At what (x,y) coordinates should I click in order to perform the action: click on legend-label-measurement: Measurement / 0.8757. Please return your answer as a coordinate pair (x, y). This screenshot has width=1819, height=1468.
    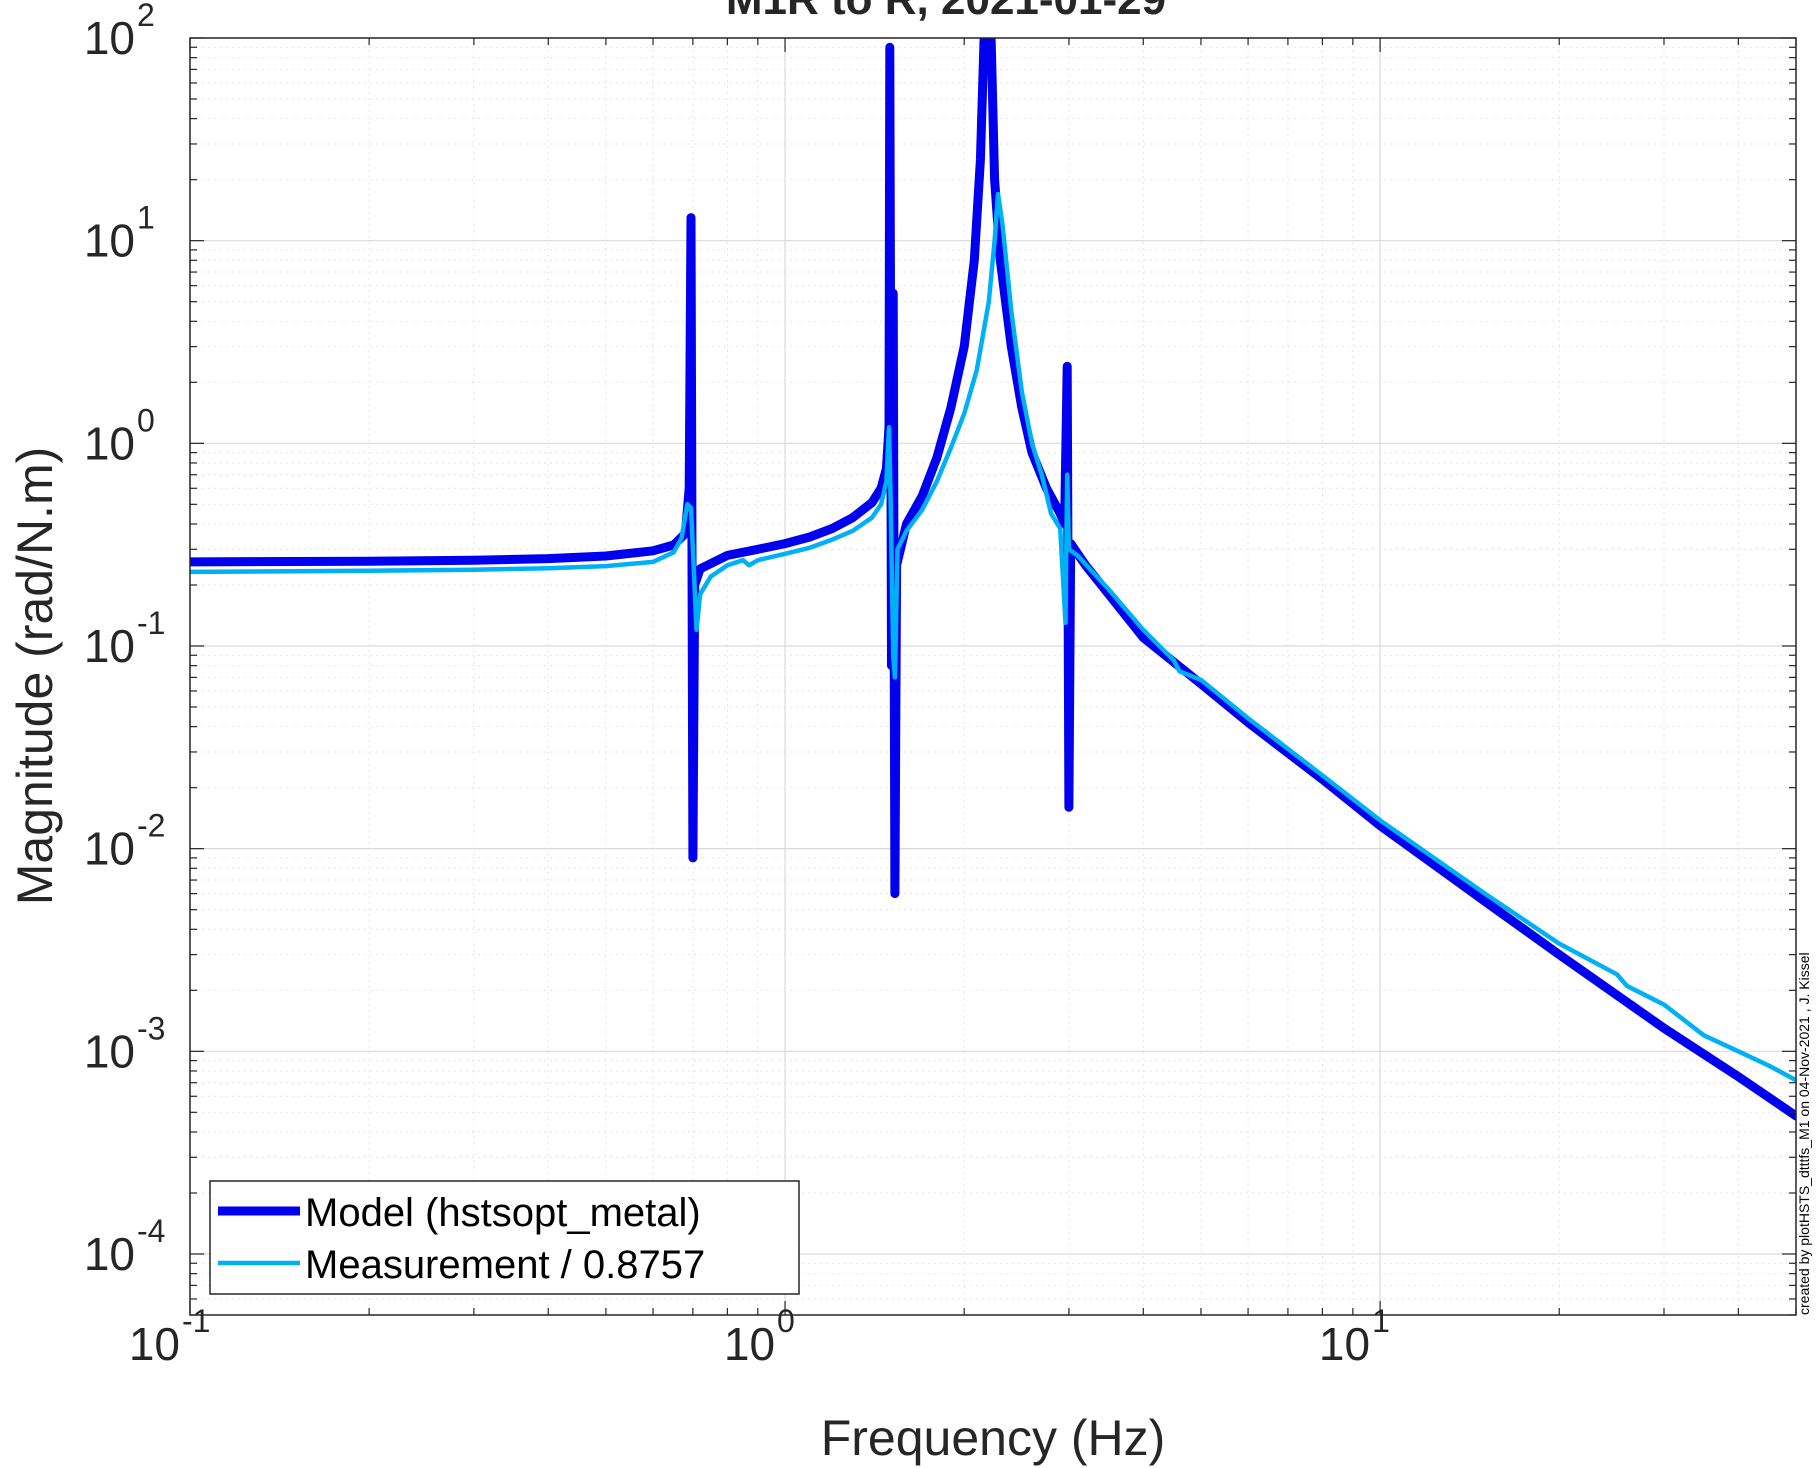
    Looking at the image, I should click on (505, 1265).